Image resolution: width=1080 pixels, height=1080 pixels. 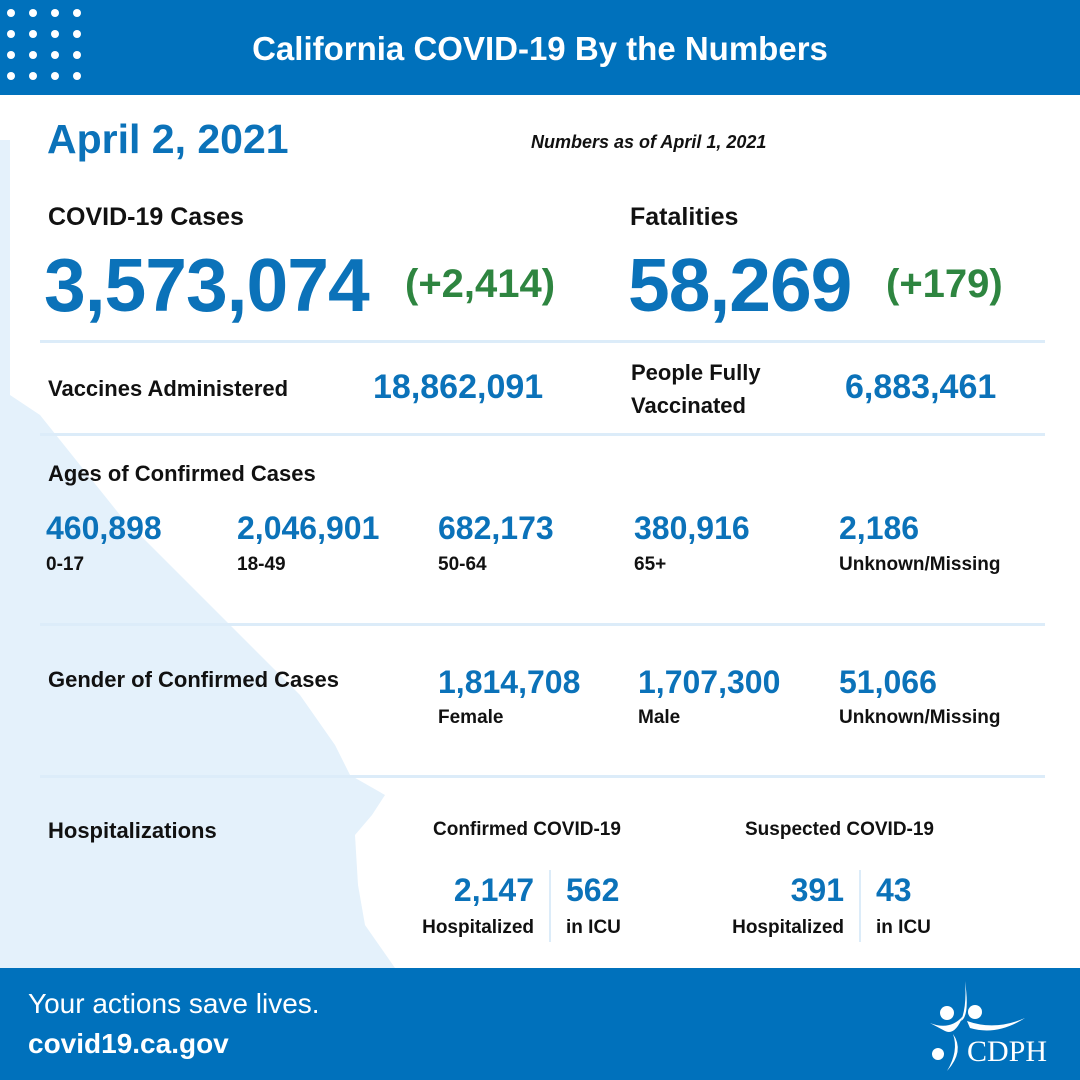 I want to click on cdph-logo-icon: CDPH, so click(x=988, y=1026).